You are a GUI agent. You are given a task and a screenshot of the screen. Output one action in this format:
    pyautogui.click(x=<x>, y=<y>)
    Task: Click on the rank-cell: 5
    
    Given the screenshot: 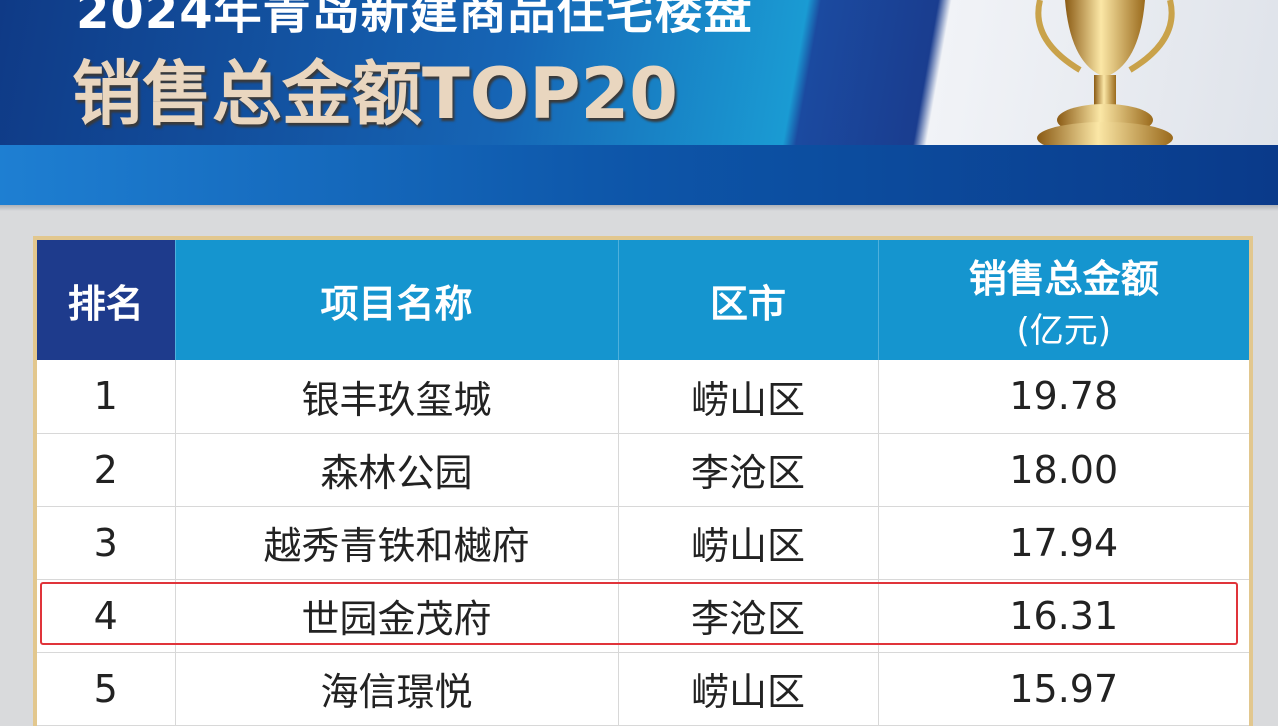 What is the action you would take?
    pyautogui.click(x=105, y=689)
    